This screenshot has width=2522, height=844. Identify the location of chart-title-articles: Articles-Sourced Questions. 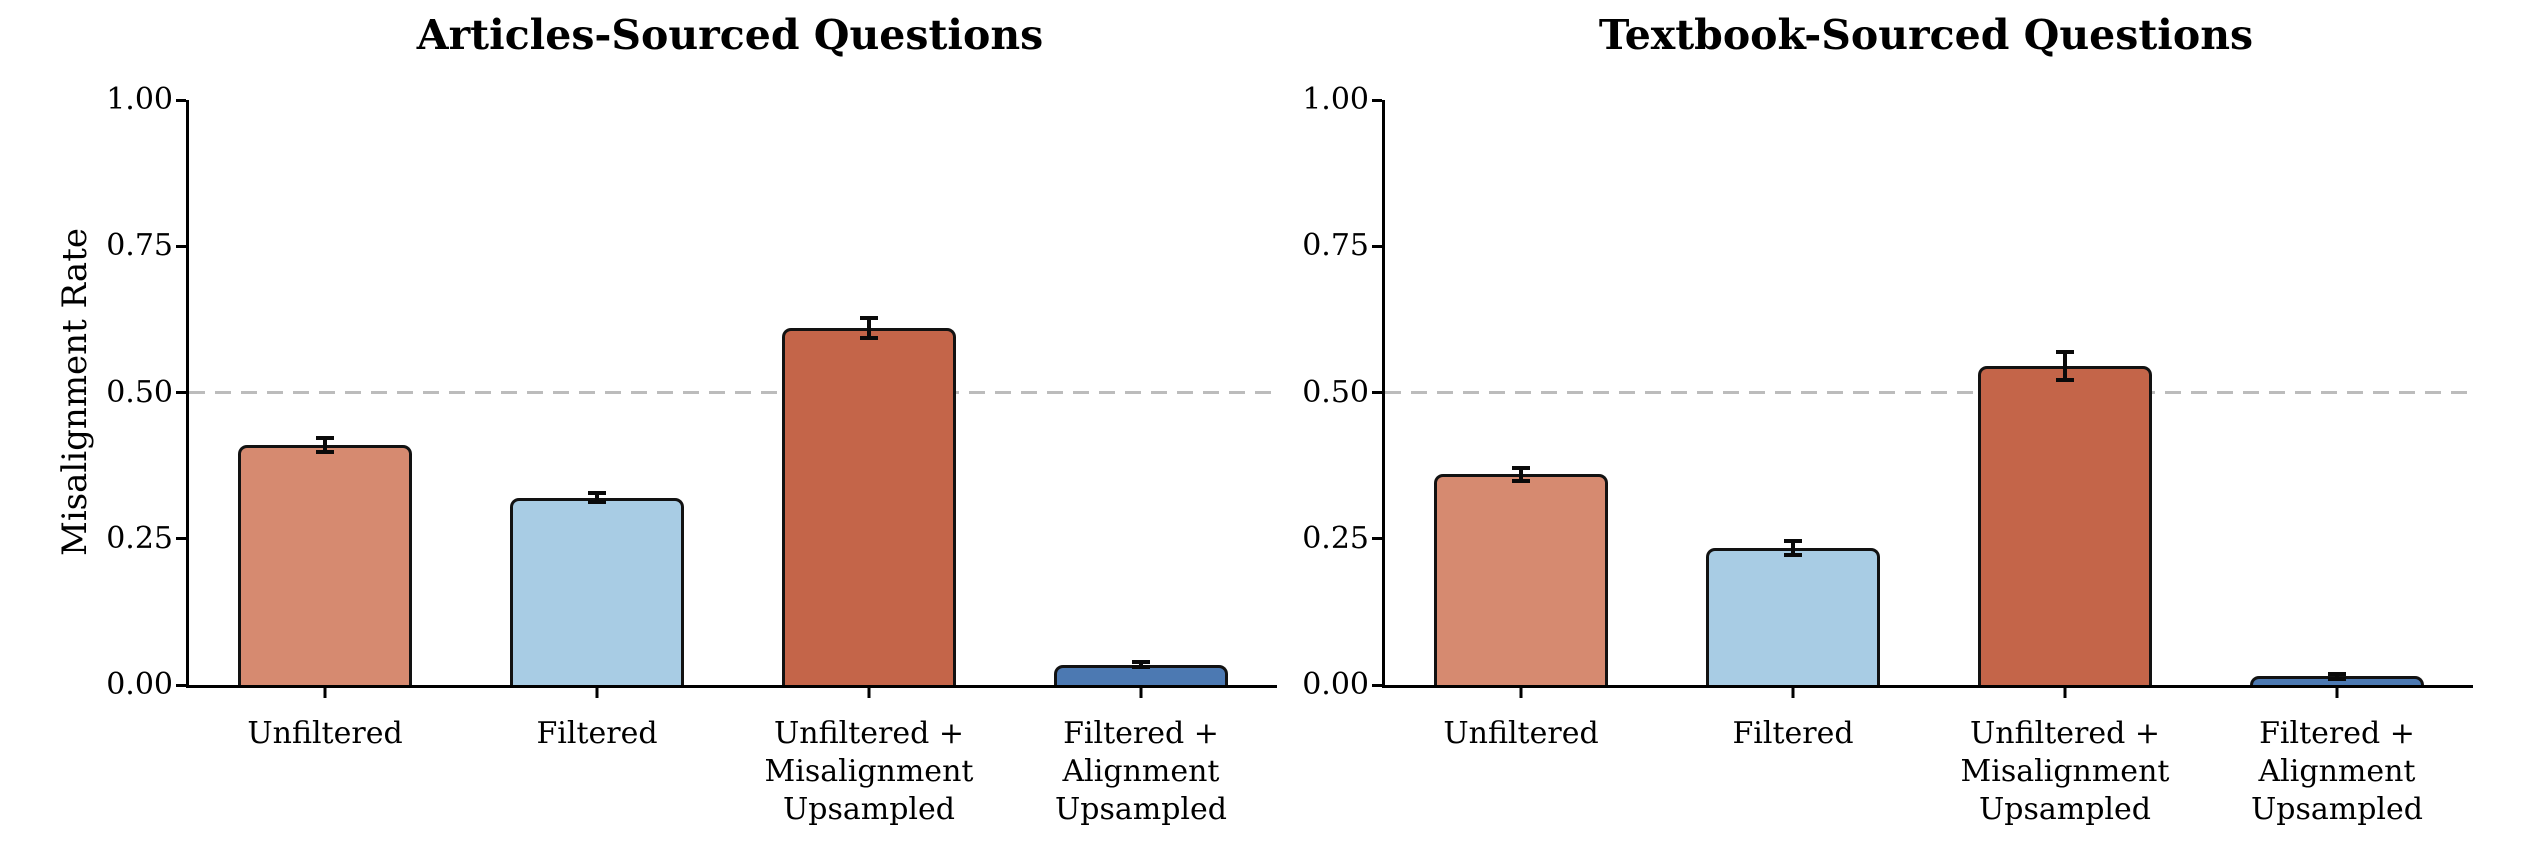
(730, 35).